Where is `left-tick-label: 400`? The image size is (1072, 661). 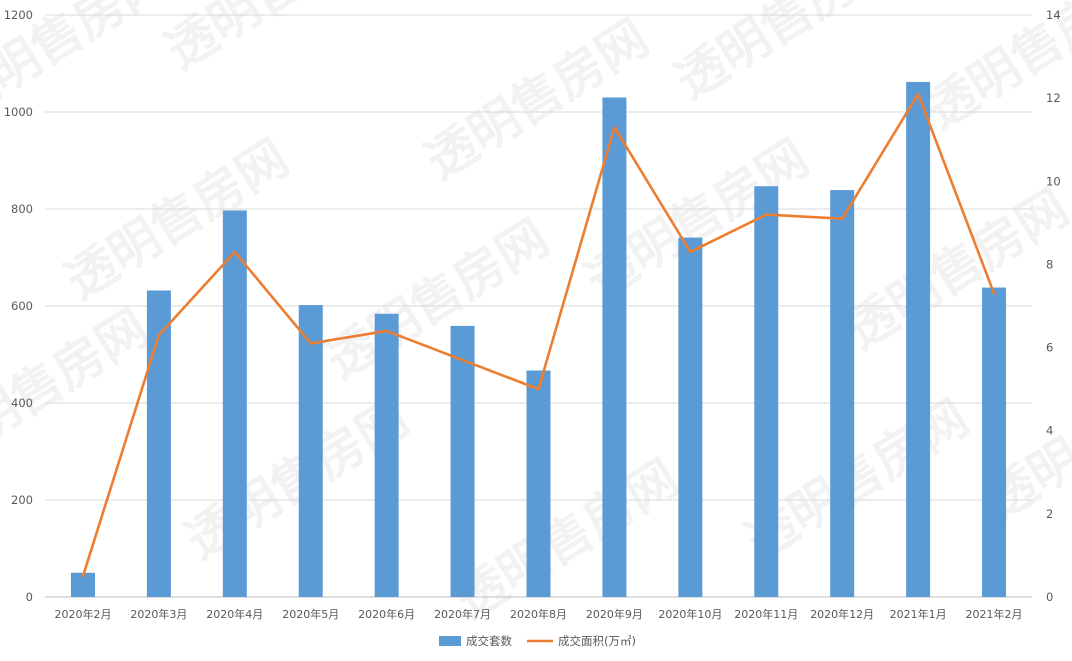 left-tick-label: 400 is located at coordinates (22, 403).